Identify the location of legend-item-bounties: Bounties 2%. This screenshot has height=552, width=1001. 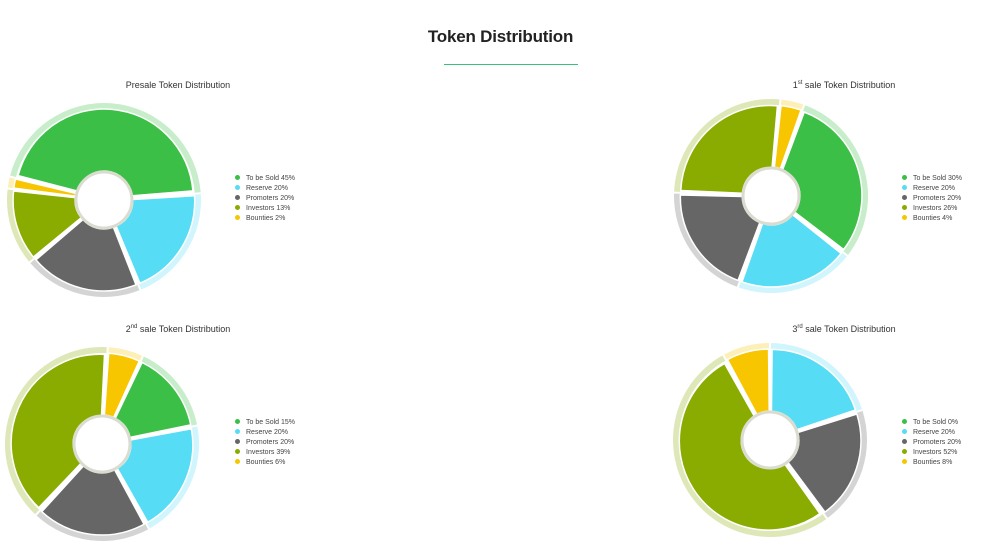
(265, 219).